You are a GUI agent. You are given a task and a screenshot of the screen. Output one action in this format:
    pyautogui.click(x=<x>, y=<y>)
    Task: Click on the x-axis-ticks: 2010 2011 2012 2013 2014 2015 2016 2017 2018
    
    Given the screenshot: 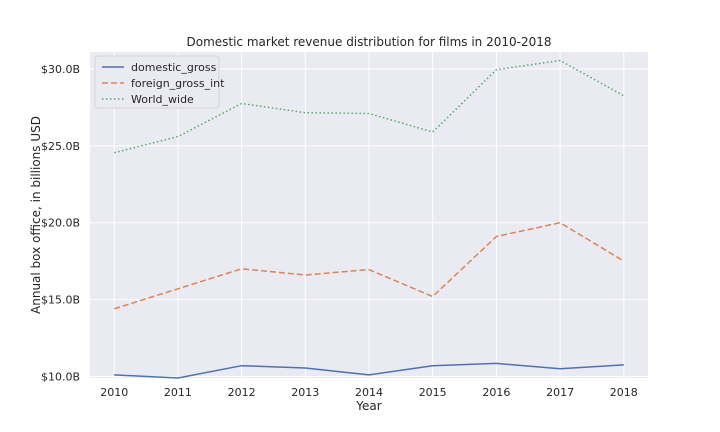 What is the action you would take?
    pyautogui.click(x=369, y=392)
    